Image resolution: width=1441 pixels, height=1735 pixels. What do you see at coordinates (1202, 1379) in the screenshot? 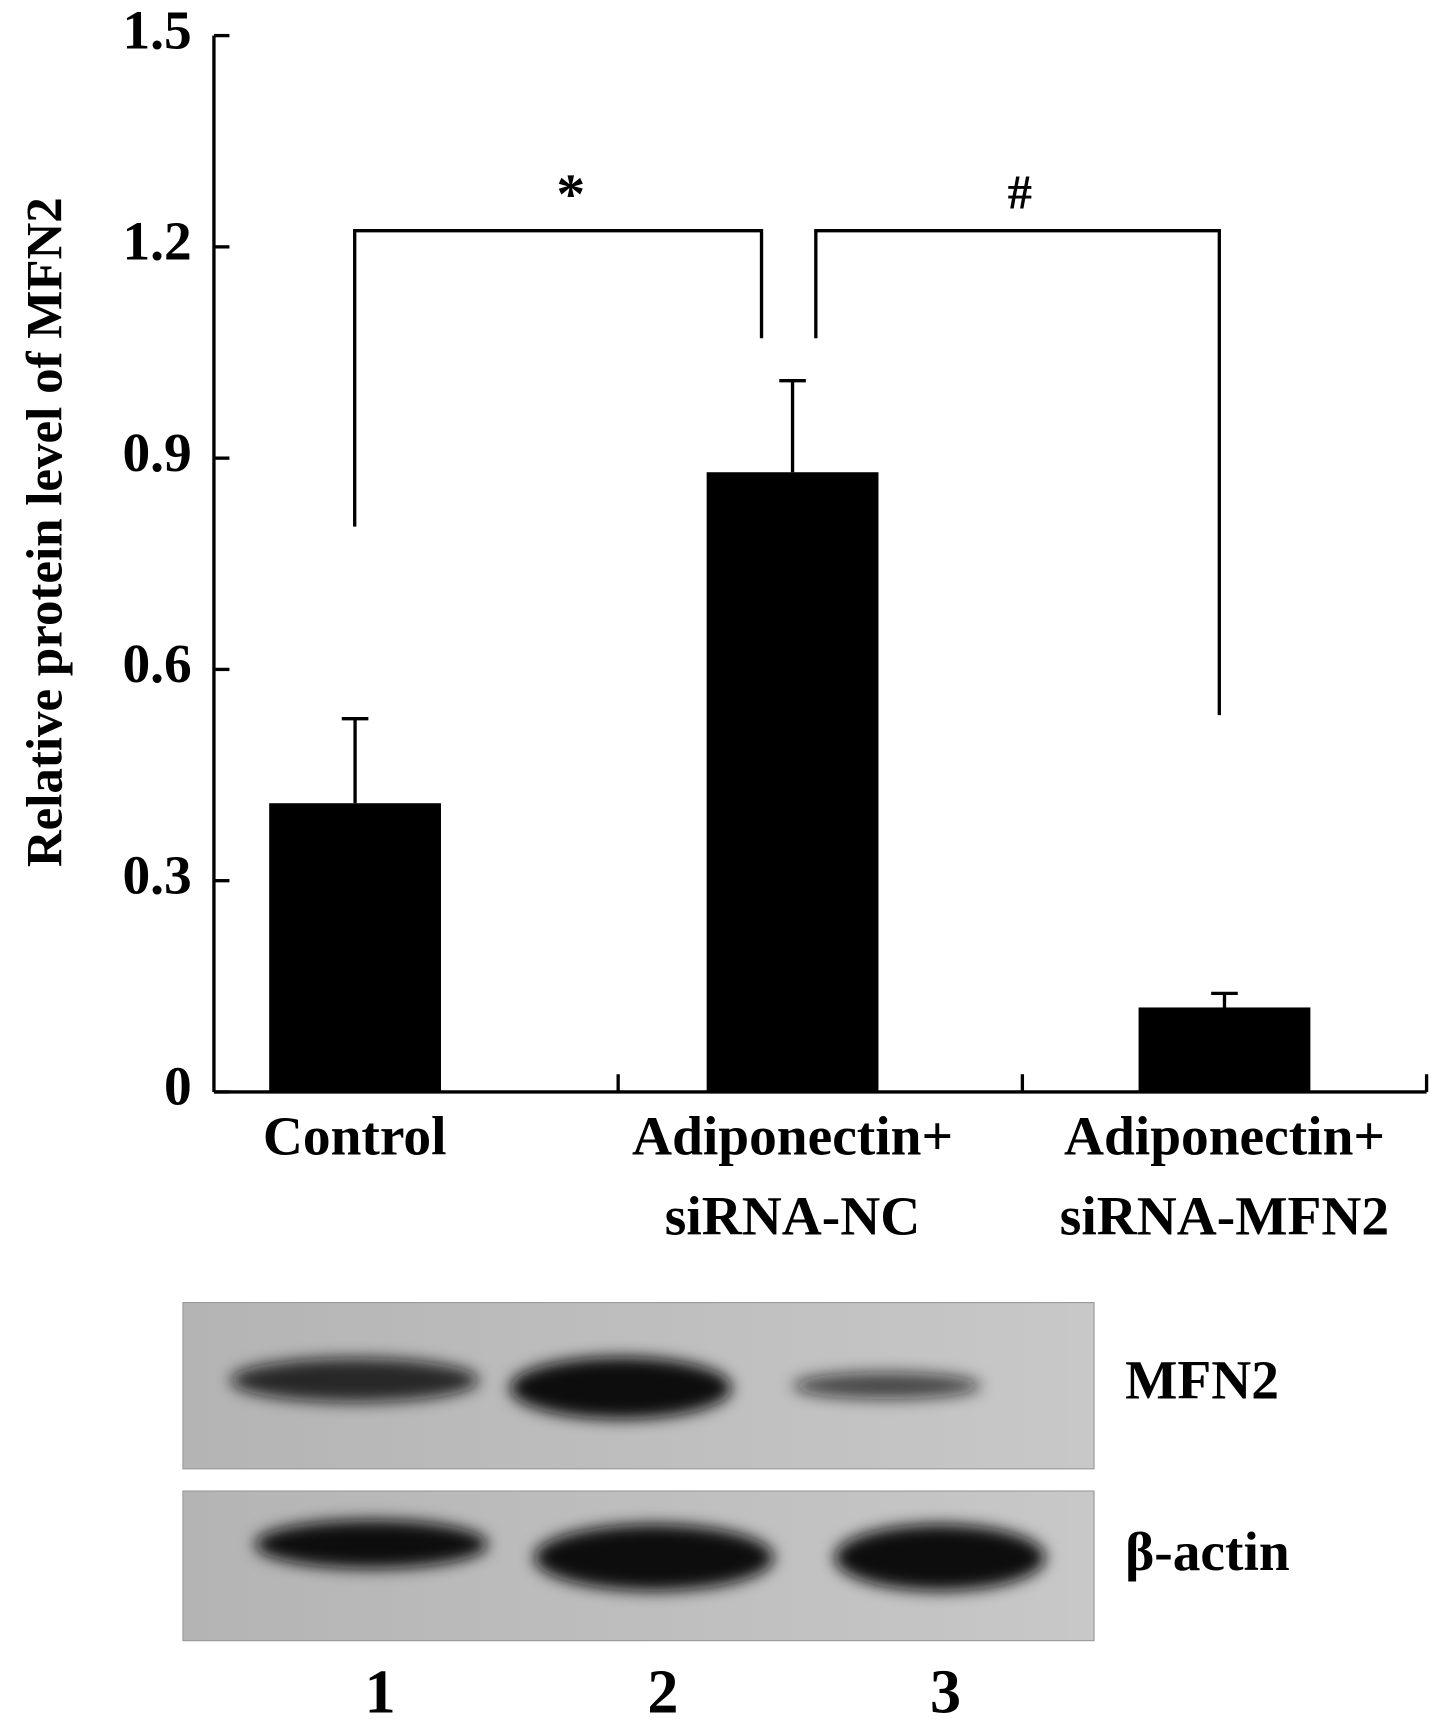
I see `blot-row-label: MFN2` at bounding box center [1202, 1379].